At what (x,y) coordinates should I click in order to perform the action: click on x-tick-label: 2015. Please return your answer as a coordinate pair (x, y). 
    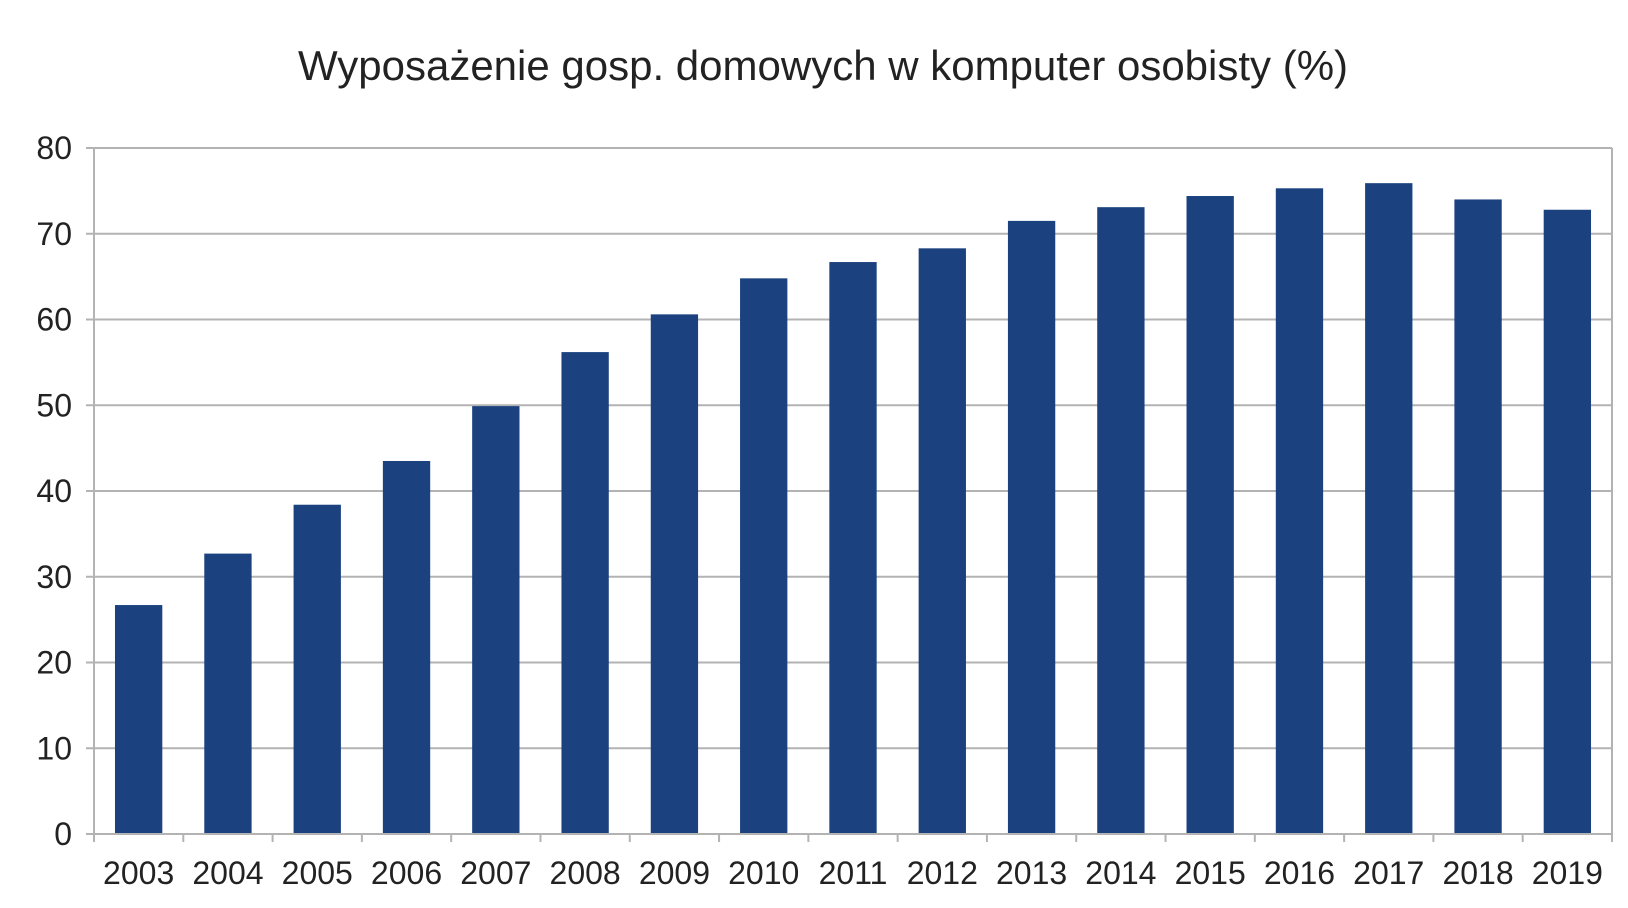
    Looking at the image, I should click on (1210, 873).